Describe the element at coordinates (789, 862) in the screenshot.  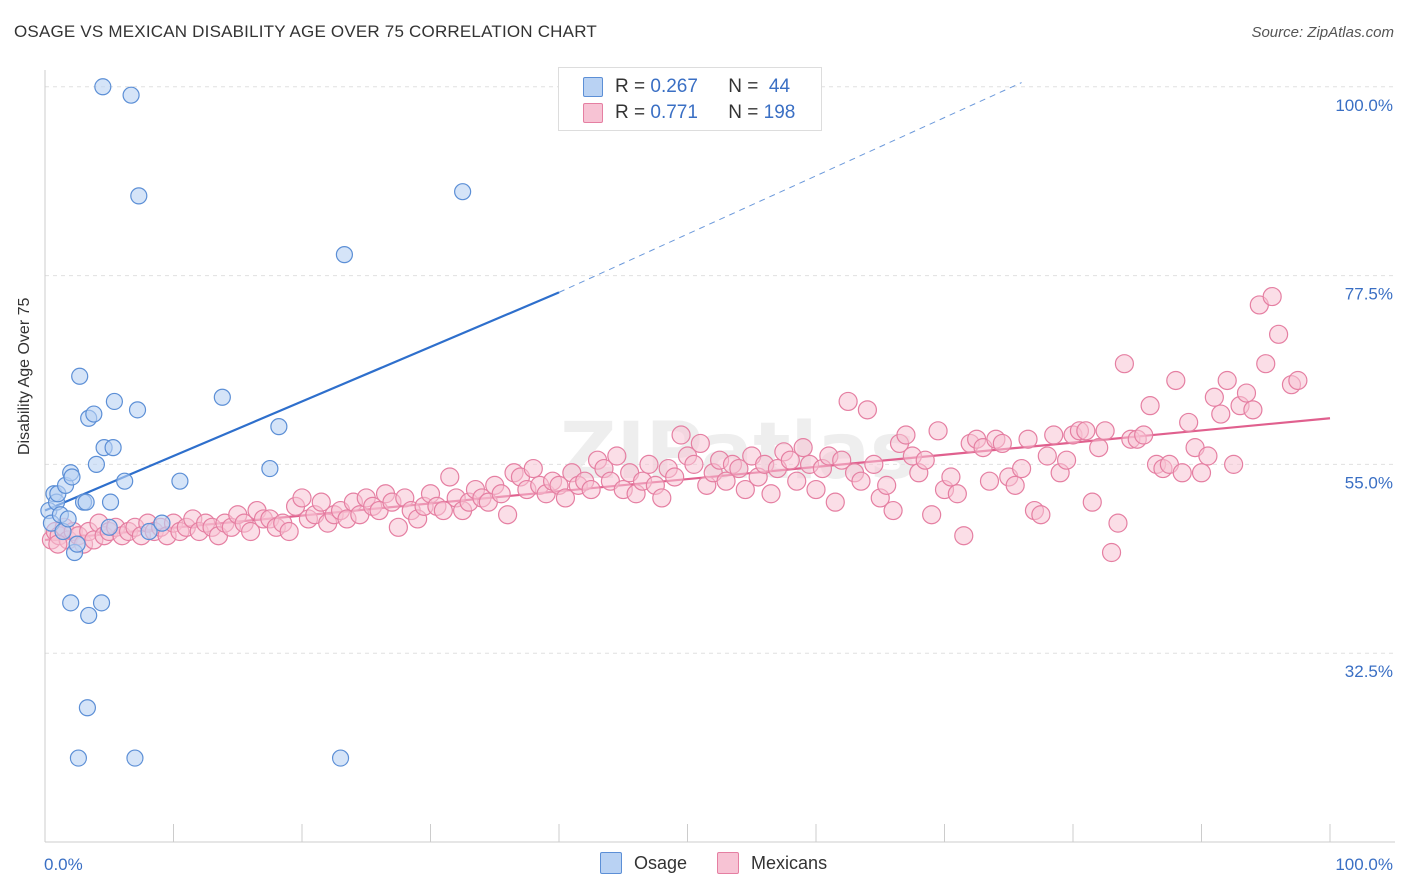
I see `mexicans-legend-label: Mexicans` at that location.